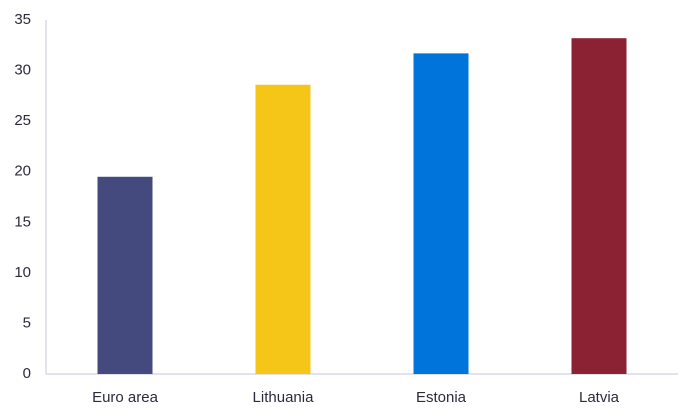 This screenshot has width=700, height=420. What do you see at coordinates (125, 397) in the screenshot?
I see `x-tick-label: Euro area` at bounding box center [125, 397].